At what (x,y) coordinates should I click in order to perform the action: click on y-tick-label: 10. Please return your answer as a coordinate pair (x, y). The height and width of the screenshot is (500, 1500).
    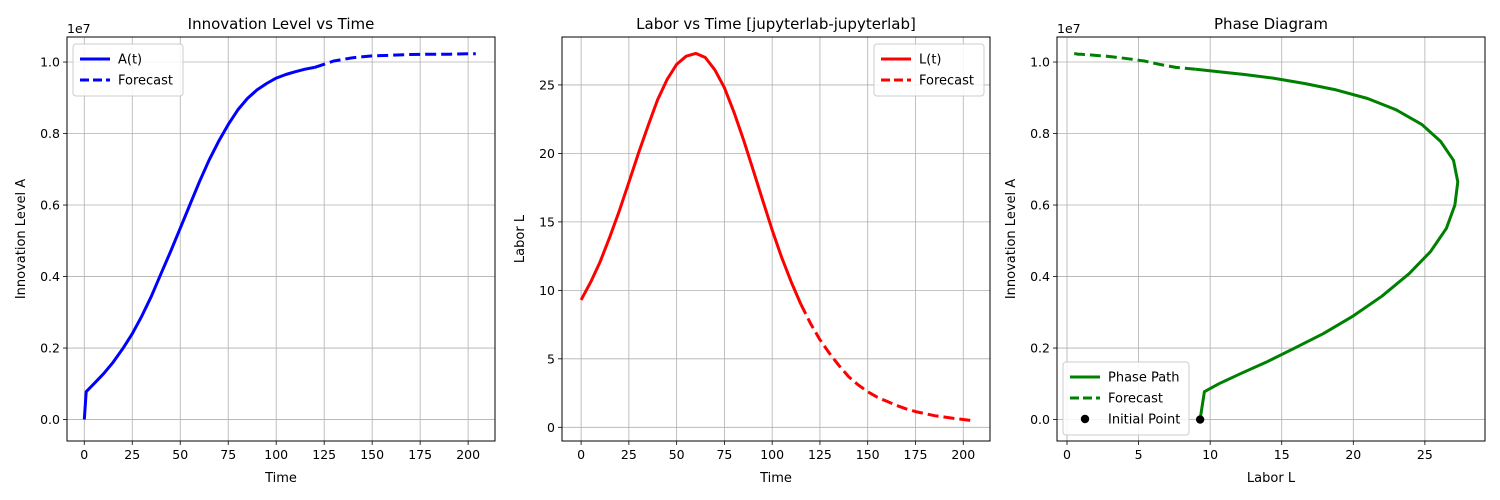
    Looking at the image, I should click on (547, 290).